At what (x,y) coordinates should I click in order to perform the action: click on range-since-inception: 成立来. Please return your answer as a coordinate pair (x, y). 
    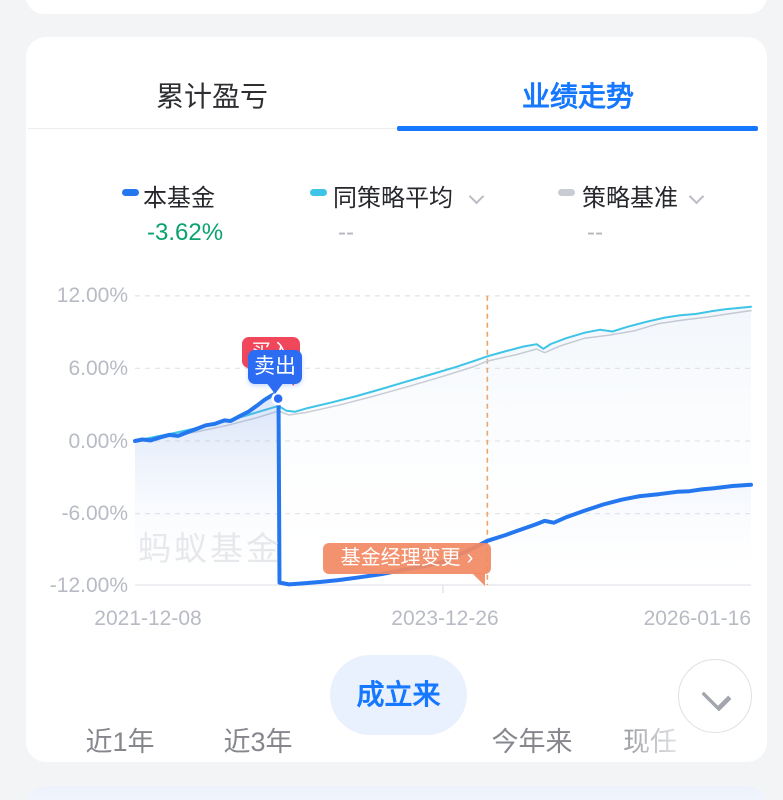
    Looking at the image, I should click on (398, 695).